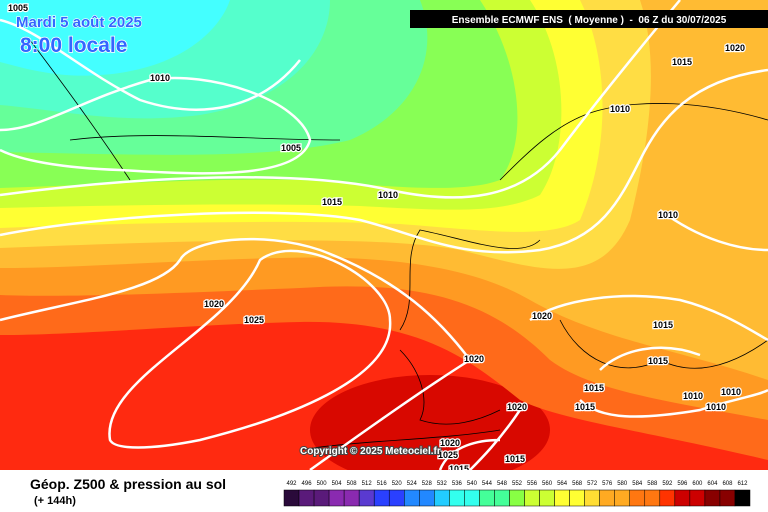  What do you see at coordinates (337, 484) in the screenshot?
I see `scale-label: 504` at bounding box center [337, 484].